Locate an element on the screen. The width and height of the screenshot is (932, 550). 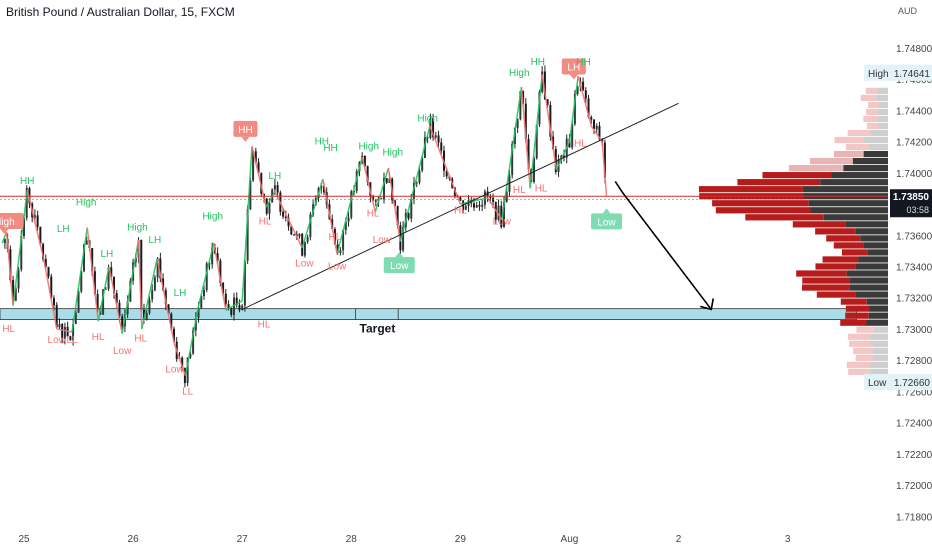
price-tick-label: 1.73400 is located at coordinates (914, 267).